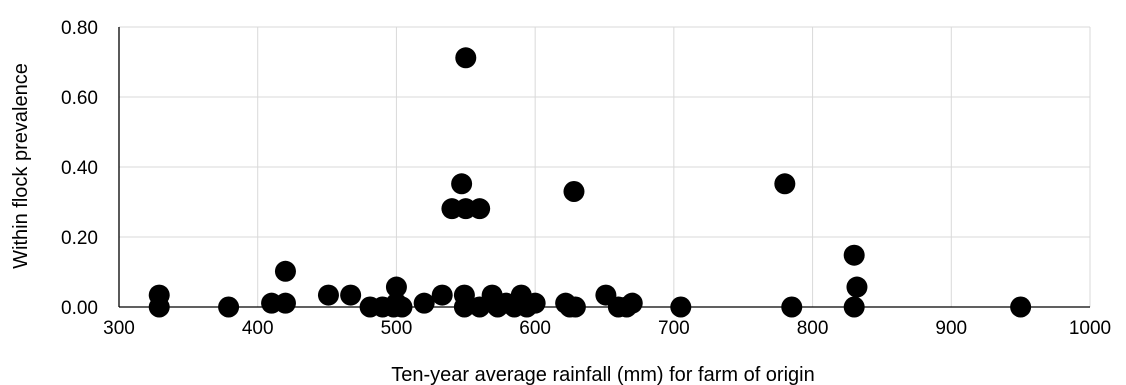 The height and width of the screenshot is (385, 1126). I want to click on x-tick-label: 700, so click(674, 328).